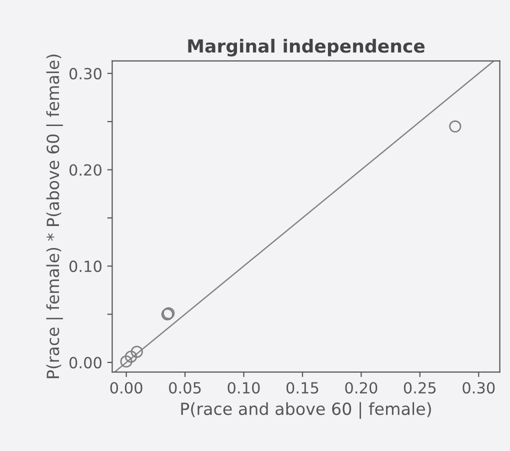 This screenshot has height=451, width=510. What do you see at coordinates (85, 266) in the screenshot?
I see `y-tick-label: 0.10` at bounding box center [85, 266].